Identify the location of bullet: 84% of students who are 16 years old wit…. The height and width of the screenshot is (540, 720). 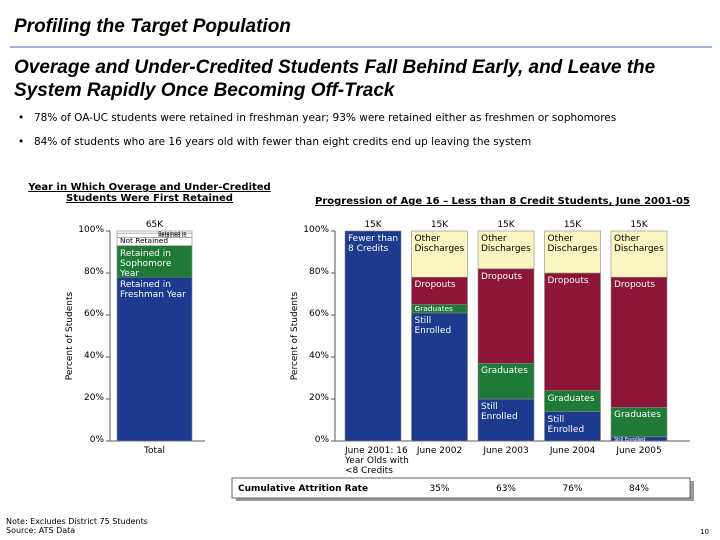
(283, 142).